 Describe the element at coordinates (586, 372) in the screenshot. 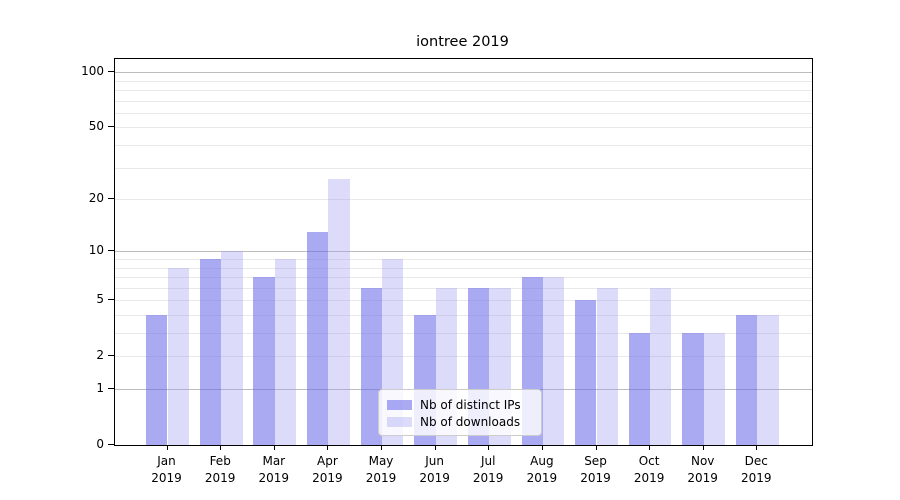

I see `bar-distinct-ips-sep` at that location.